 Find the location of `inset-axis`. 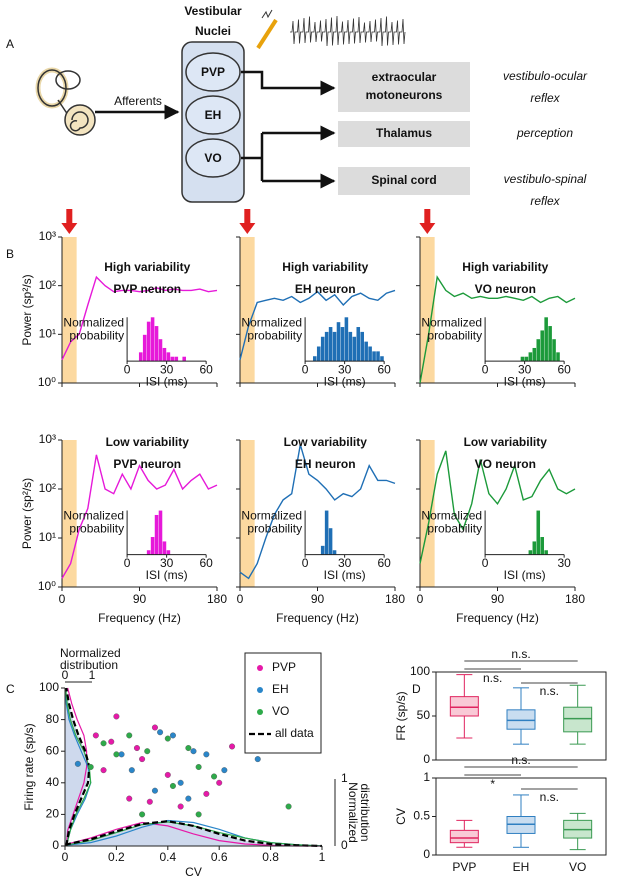

inset-axis is located at coordinates (166, 533).